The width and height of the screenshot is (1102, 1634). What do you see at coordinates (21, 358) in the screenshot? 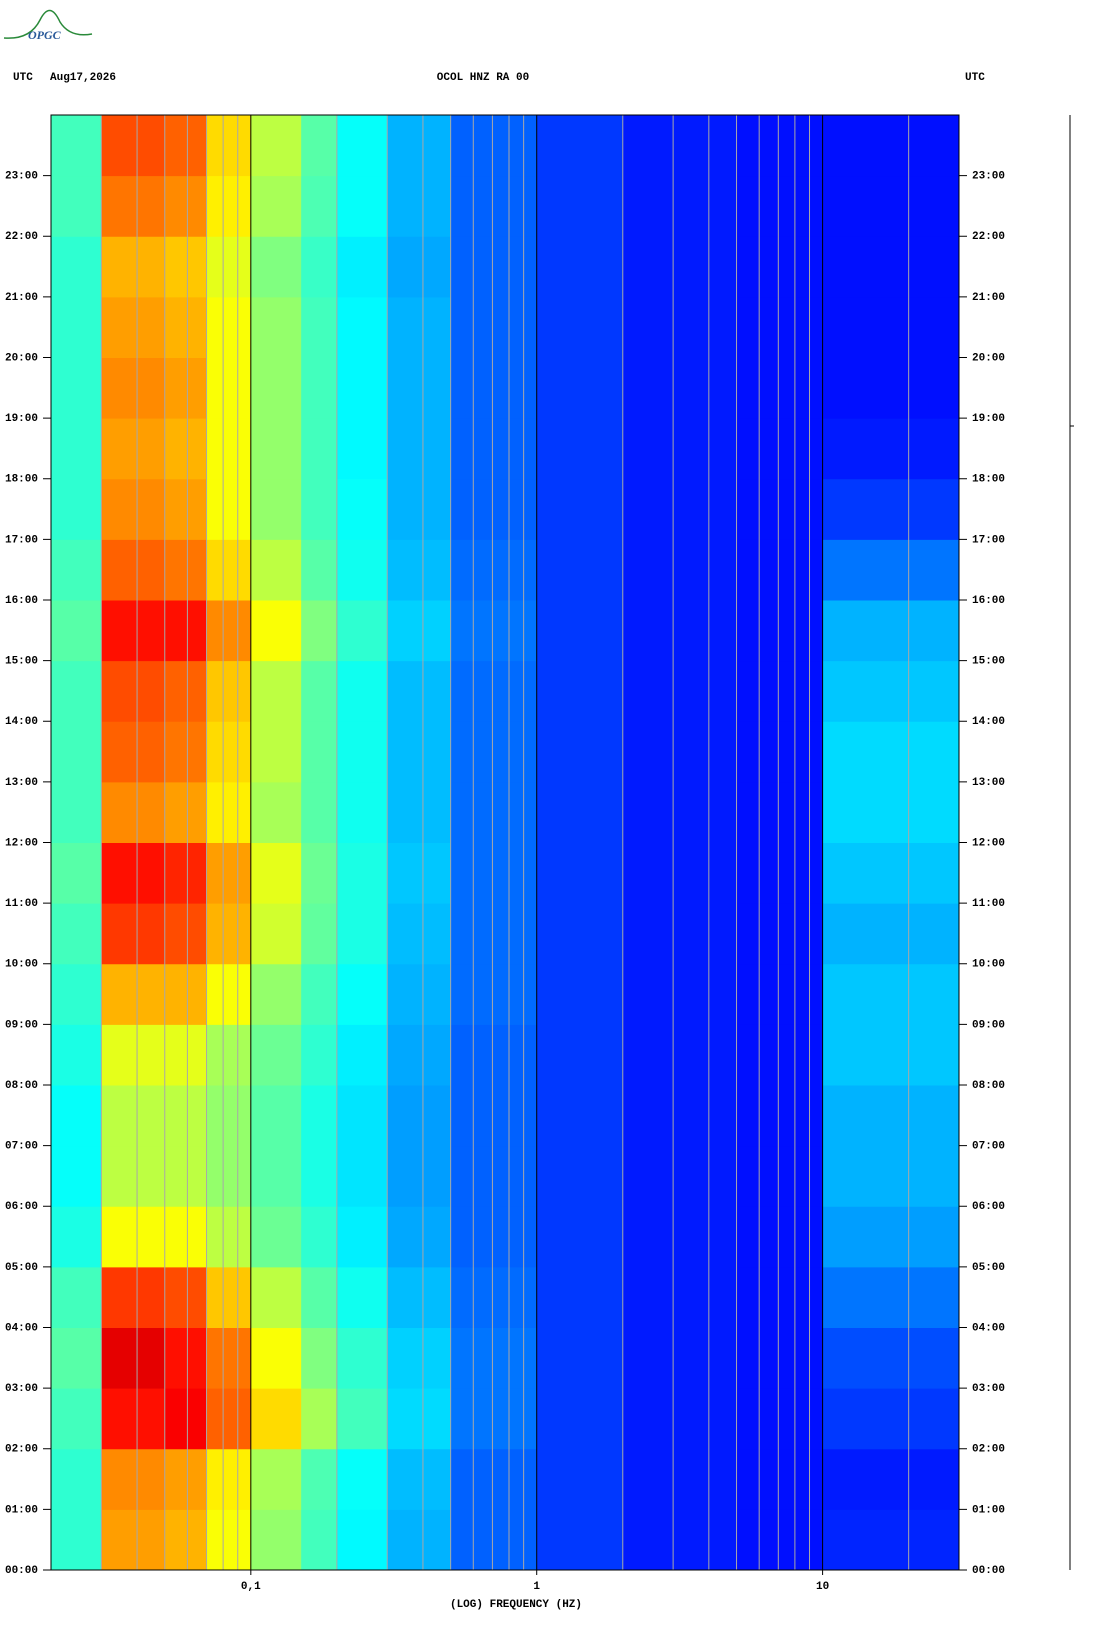
I see `y-tick-label-left: 20:00` at bounding box center [21, 358].